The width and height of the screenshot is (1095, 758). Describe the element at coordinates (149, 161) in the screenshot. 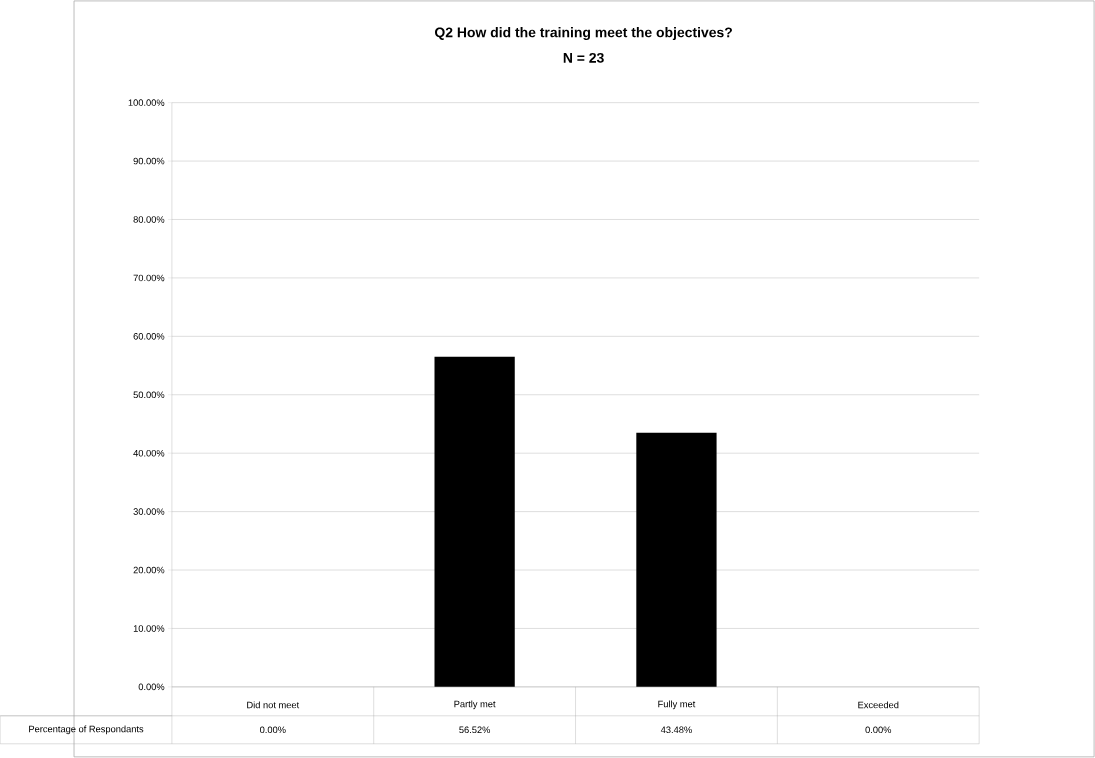

I see `y-tick-label: 90.00%` at that location.